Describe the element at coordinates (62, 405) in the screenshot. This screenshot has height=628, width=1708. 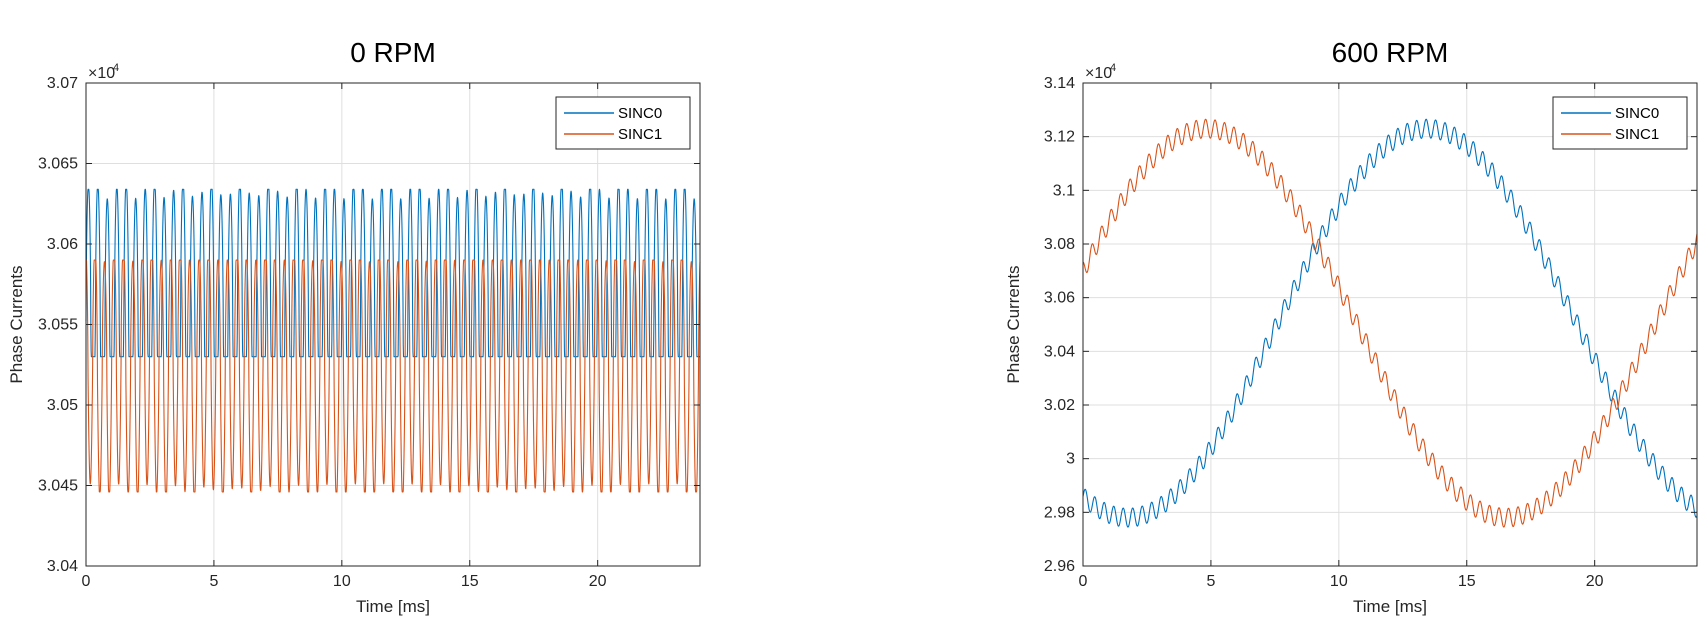
I see `y-tick-label: 3.05` at that location.